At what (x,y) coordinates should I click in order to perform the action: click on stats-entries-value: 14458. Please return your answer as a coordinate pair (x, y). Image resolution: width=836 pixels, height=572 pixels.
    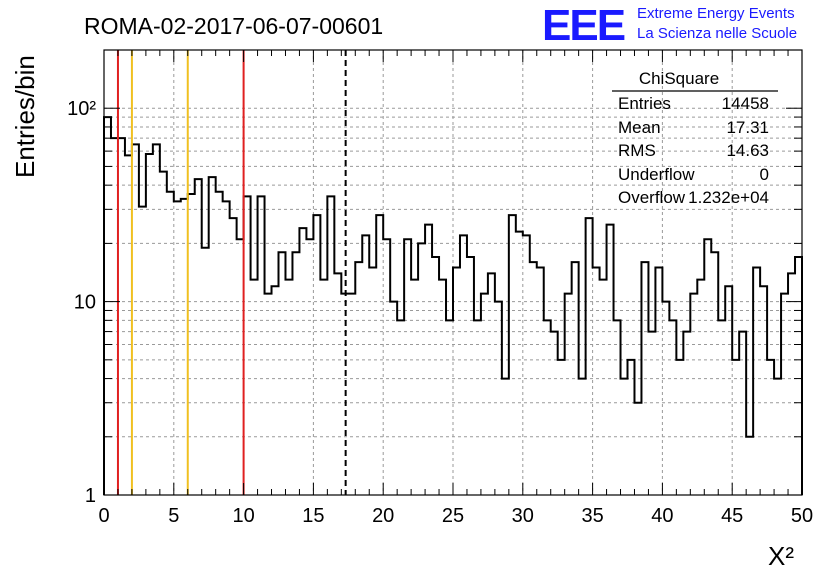
    Looking at the image, I should click on (745, 103).